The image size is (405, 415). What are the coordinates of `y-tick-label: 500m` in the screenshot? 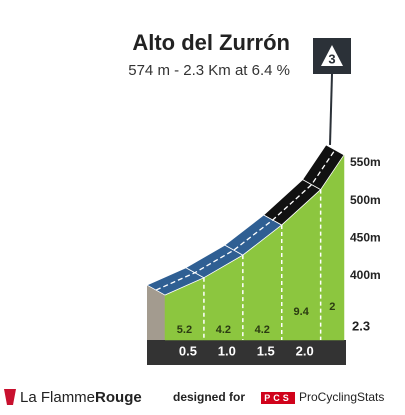 It's located at (365, 200).